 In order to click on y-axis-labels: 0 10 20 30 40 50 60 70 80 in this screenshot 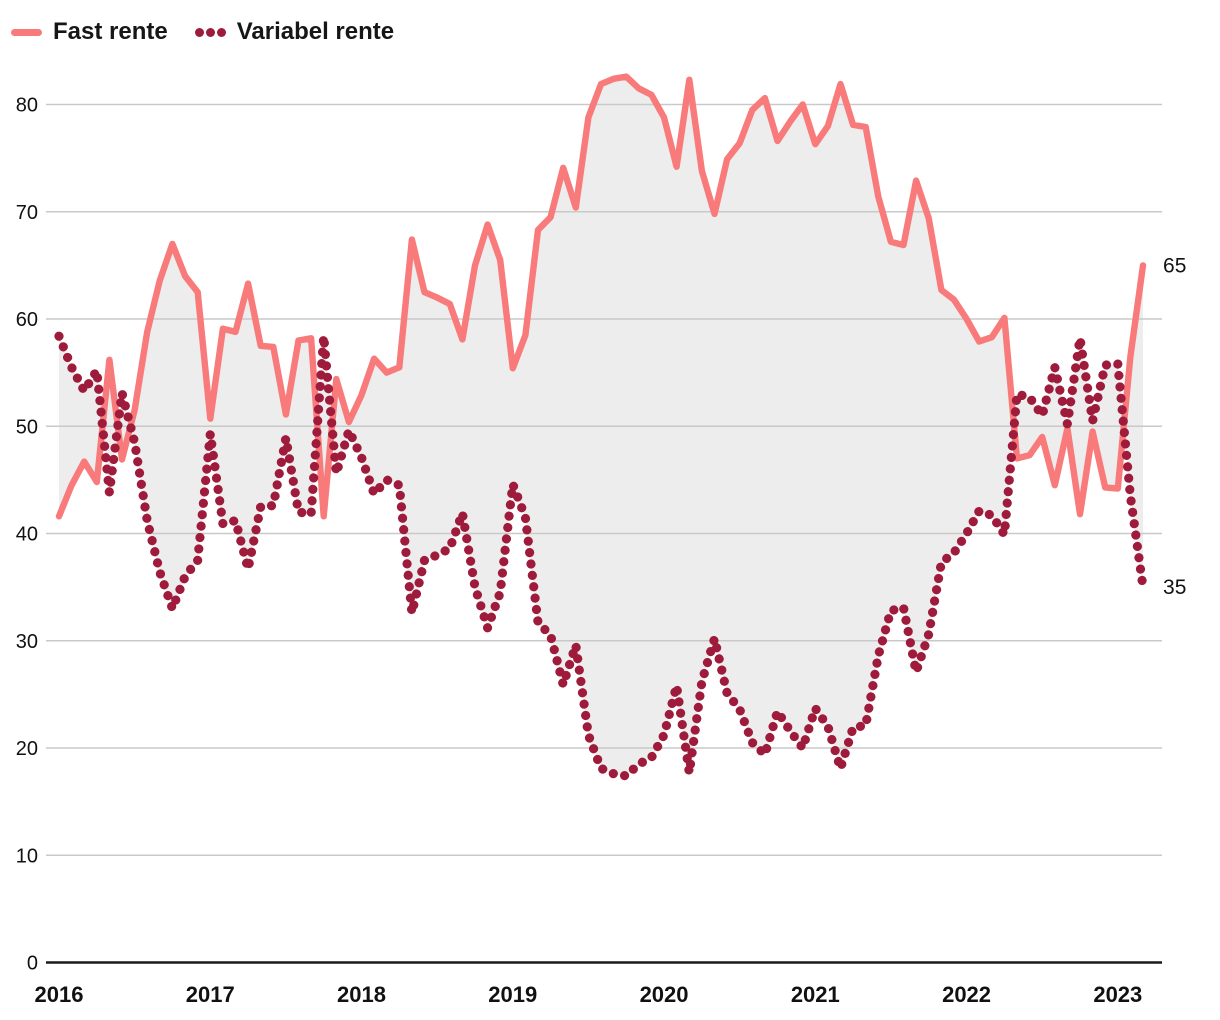, I will do `click(27, 535)`.